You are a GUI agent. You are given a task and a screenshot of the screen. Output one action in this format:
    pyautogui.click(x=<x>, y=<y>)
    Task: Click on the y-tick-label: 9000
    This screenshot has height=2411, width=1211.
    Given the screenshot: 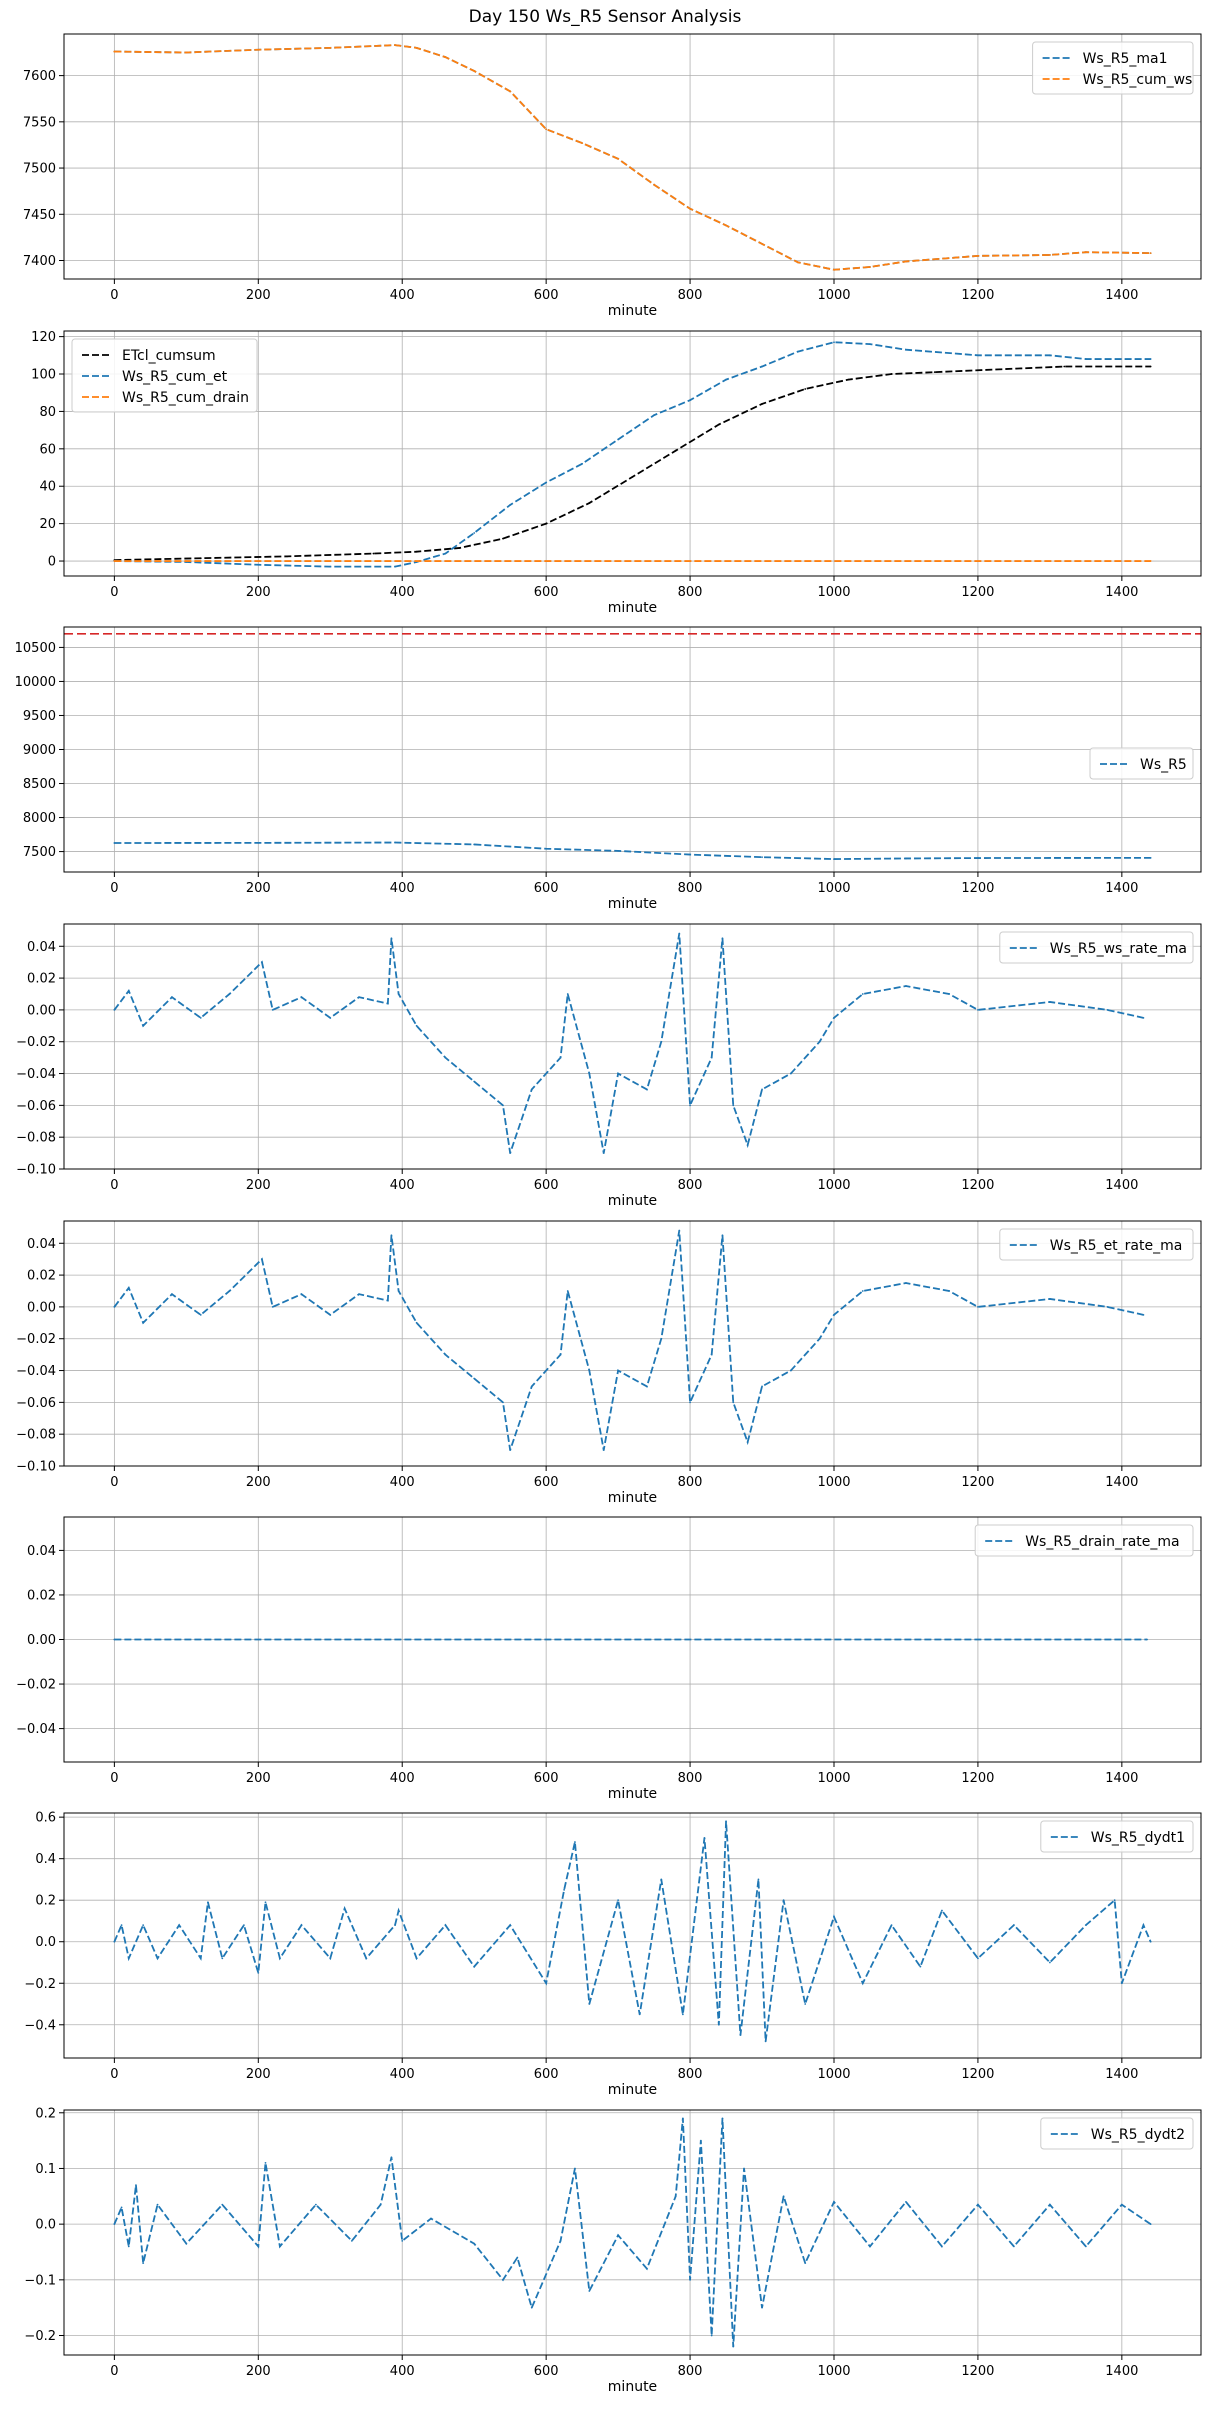 What is the action you would take?
    pyautogui.click(x=39, y=750)
    